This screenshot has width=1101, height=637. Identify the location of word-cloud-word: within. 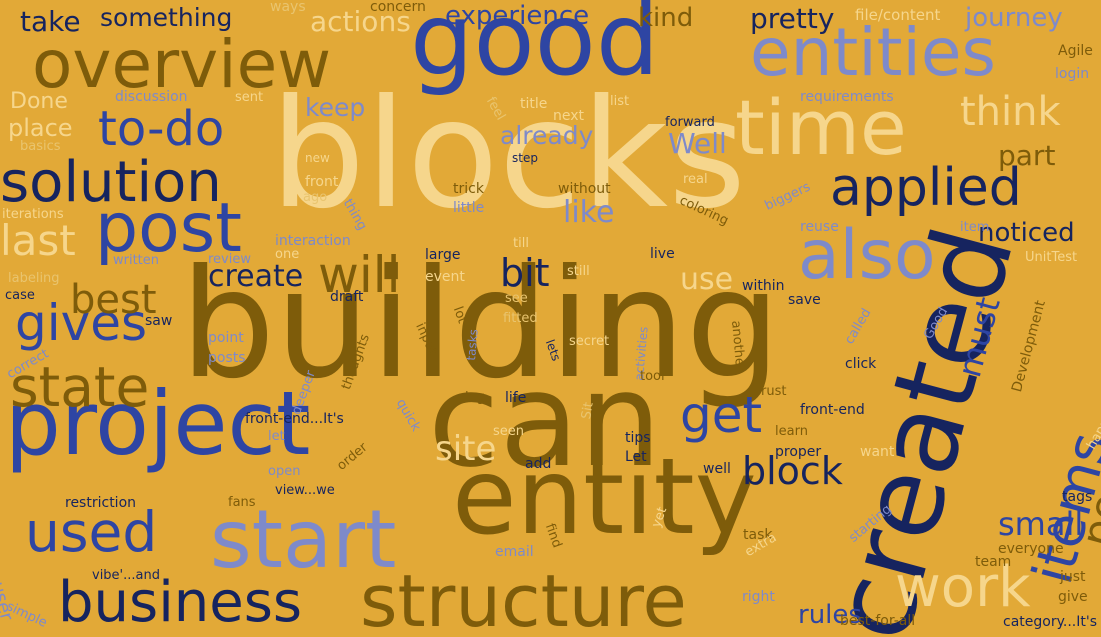
(763, 286).